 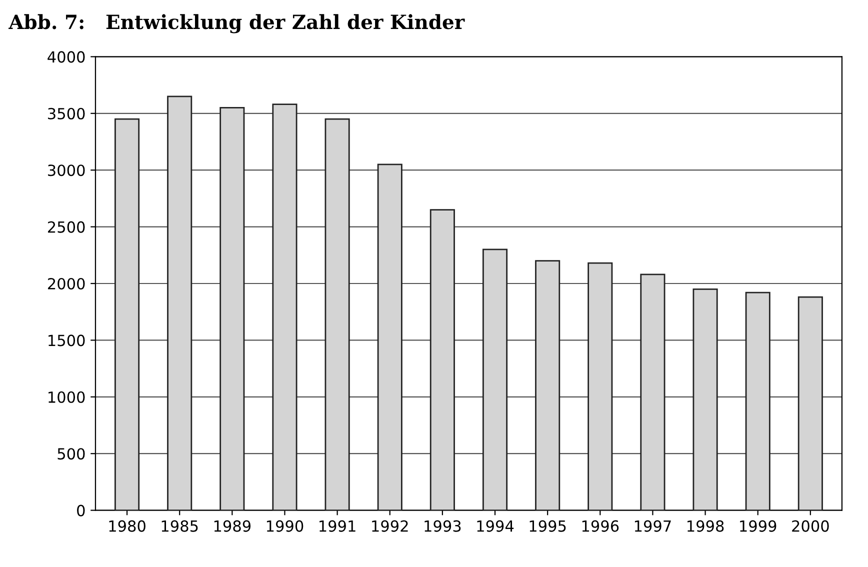 I want to click on x-tick-label: 1992, so click(x=390, y=526).